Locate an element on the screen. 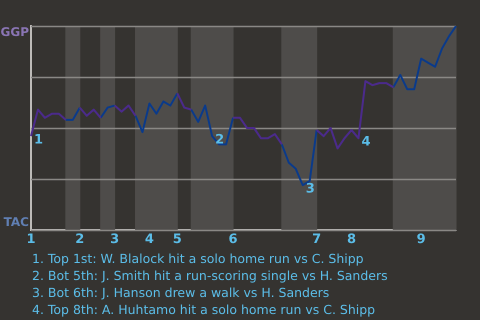 The width and height of the screenshot is (480, 320). x-tick-label: 9 is located at coordinates (421, 240).